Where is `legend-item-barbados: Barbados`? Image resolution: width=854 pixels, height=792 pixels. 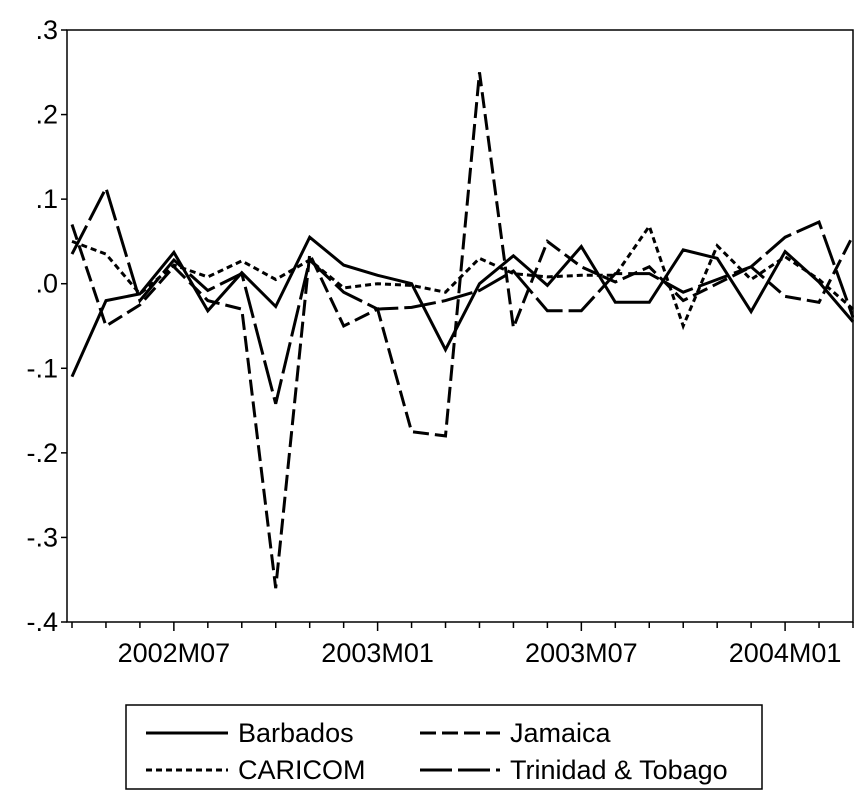
legend-item-barbados: Barbados is located at coordinates (250, 733).